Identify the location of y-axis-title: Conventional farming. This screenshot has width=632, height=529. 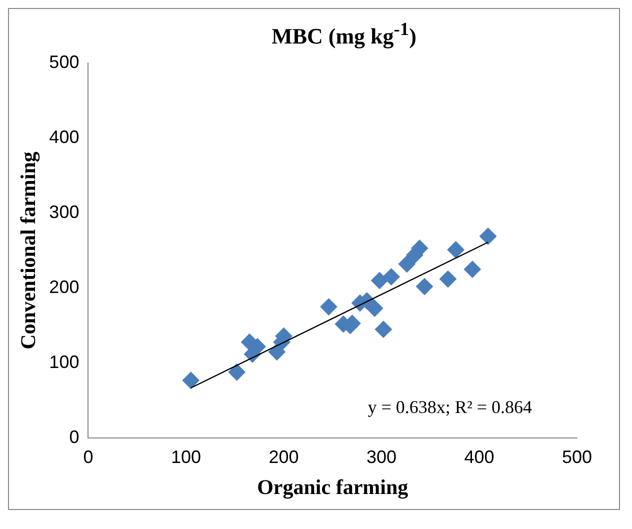
(28, 250).